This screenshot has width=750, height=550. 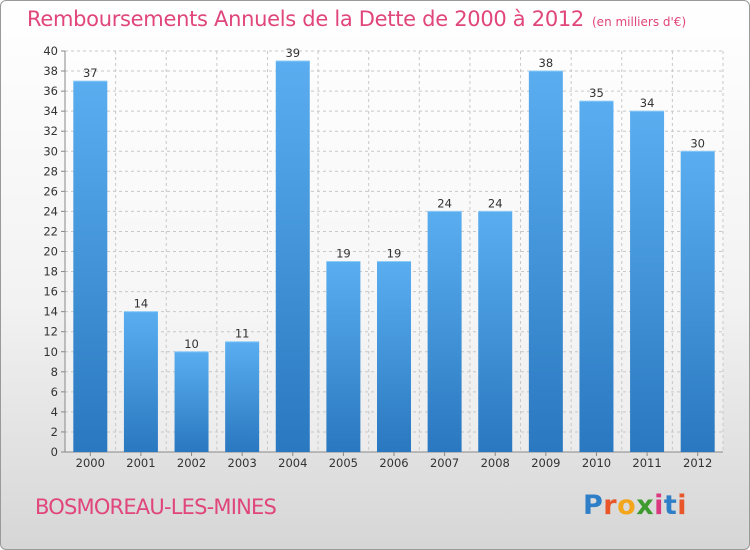 What do you see at coordinates (90, 73) in the screenshot?
I see `bar-value-label: 37` at bounding box center [90, 73].